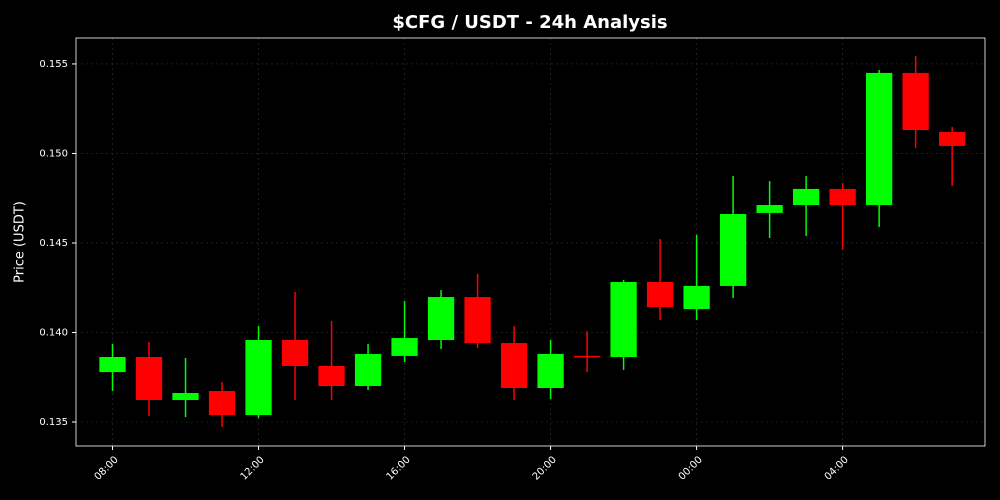  I want to click on y-tick-label: 0.150, so click(53, 153).